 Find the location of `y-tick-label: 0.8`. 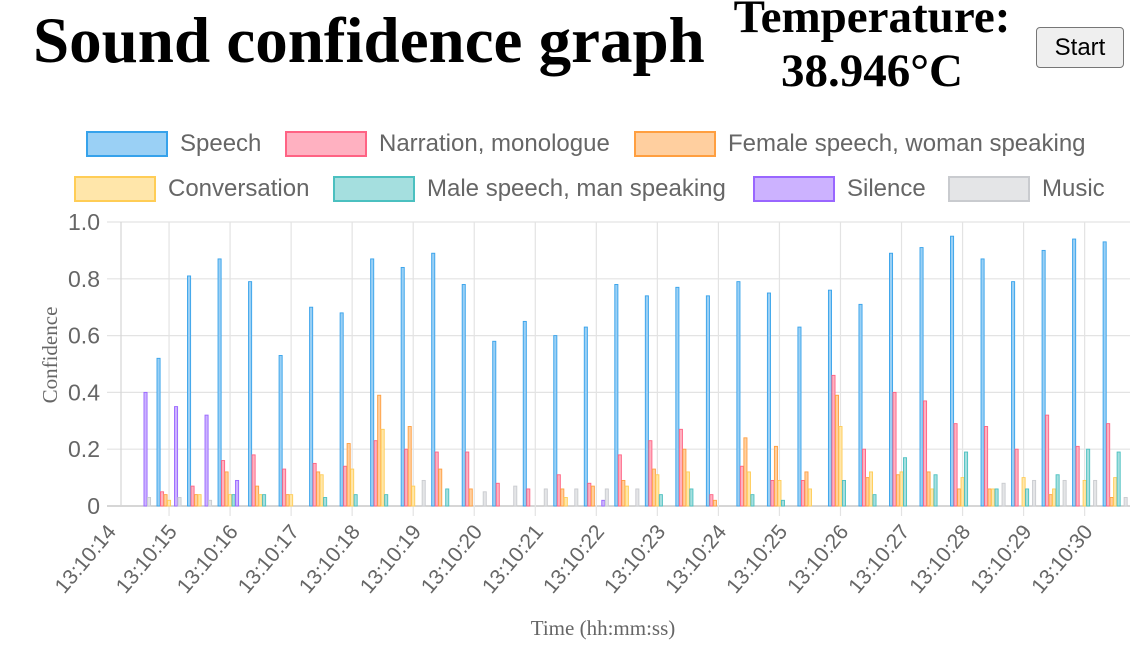

y-tick-label: 0.8 is located at coordinates (84, 279).